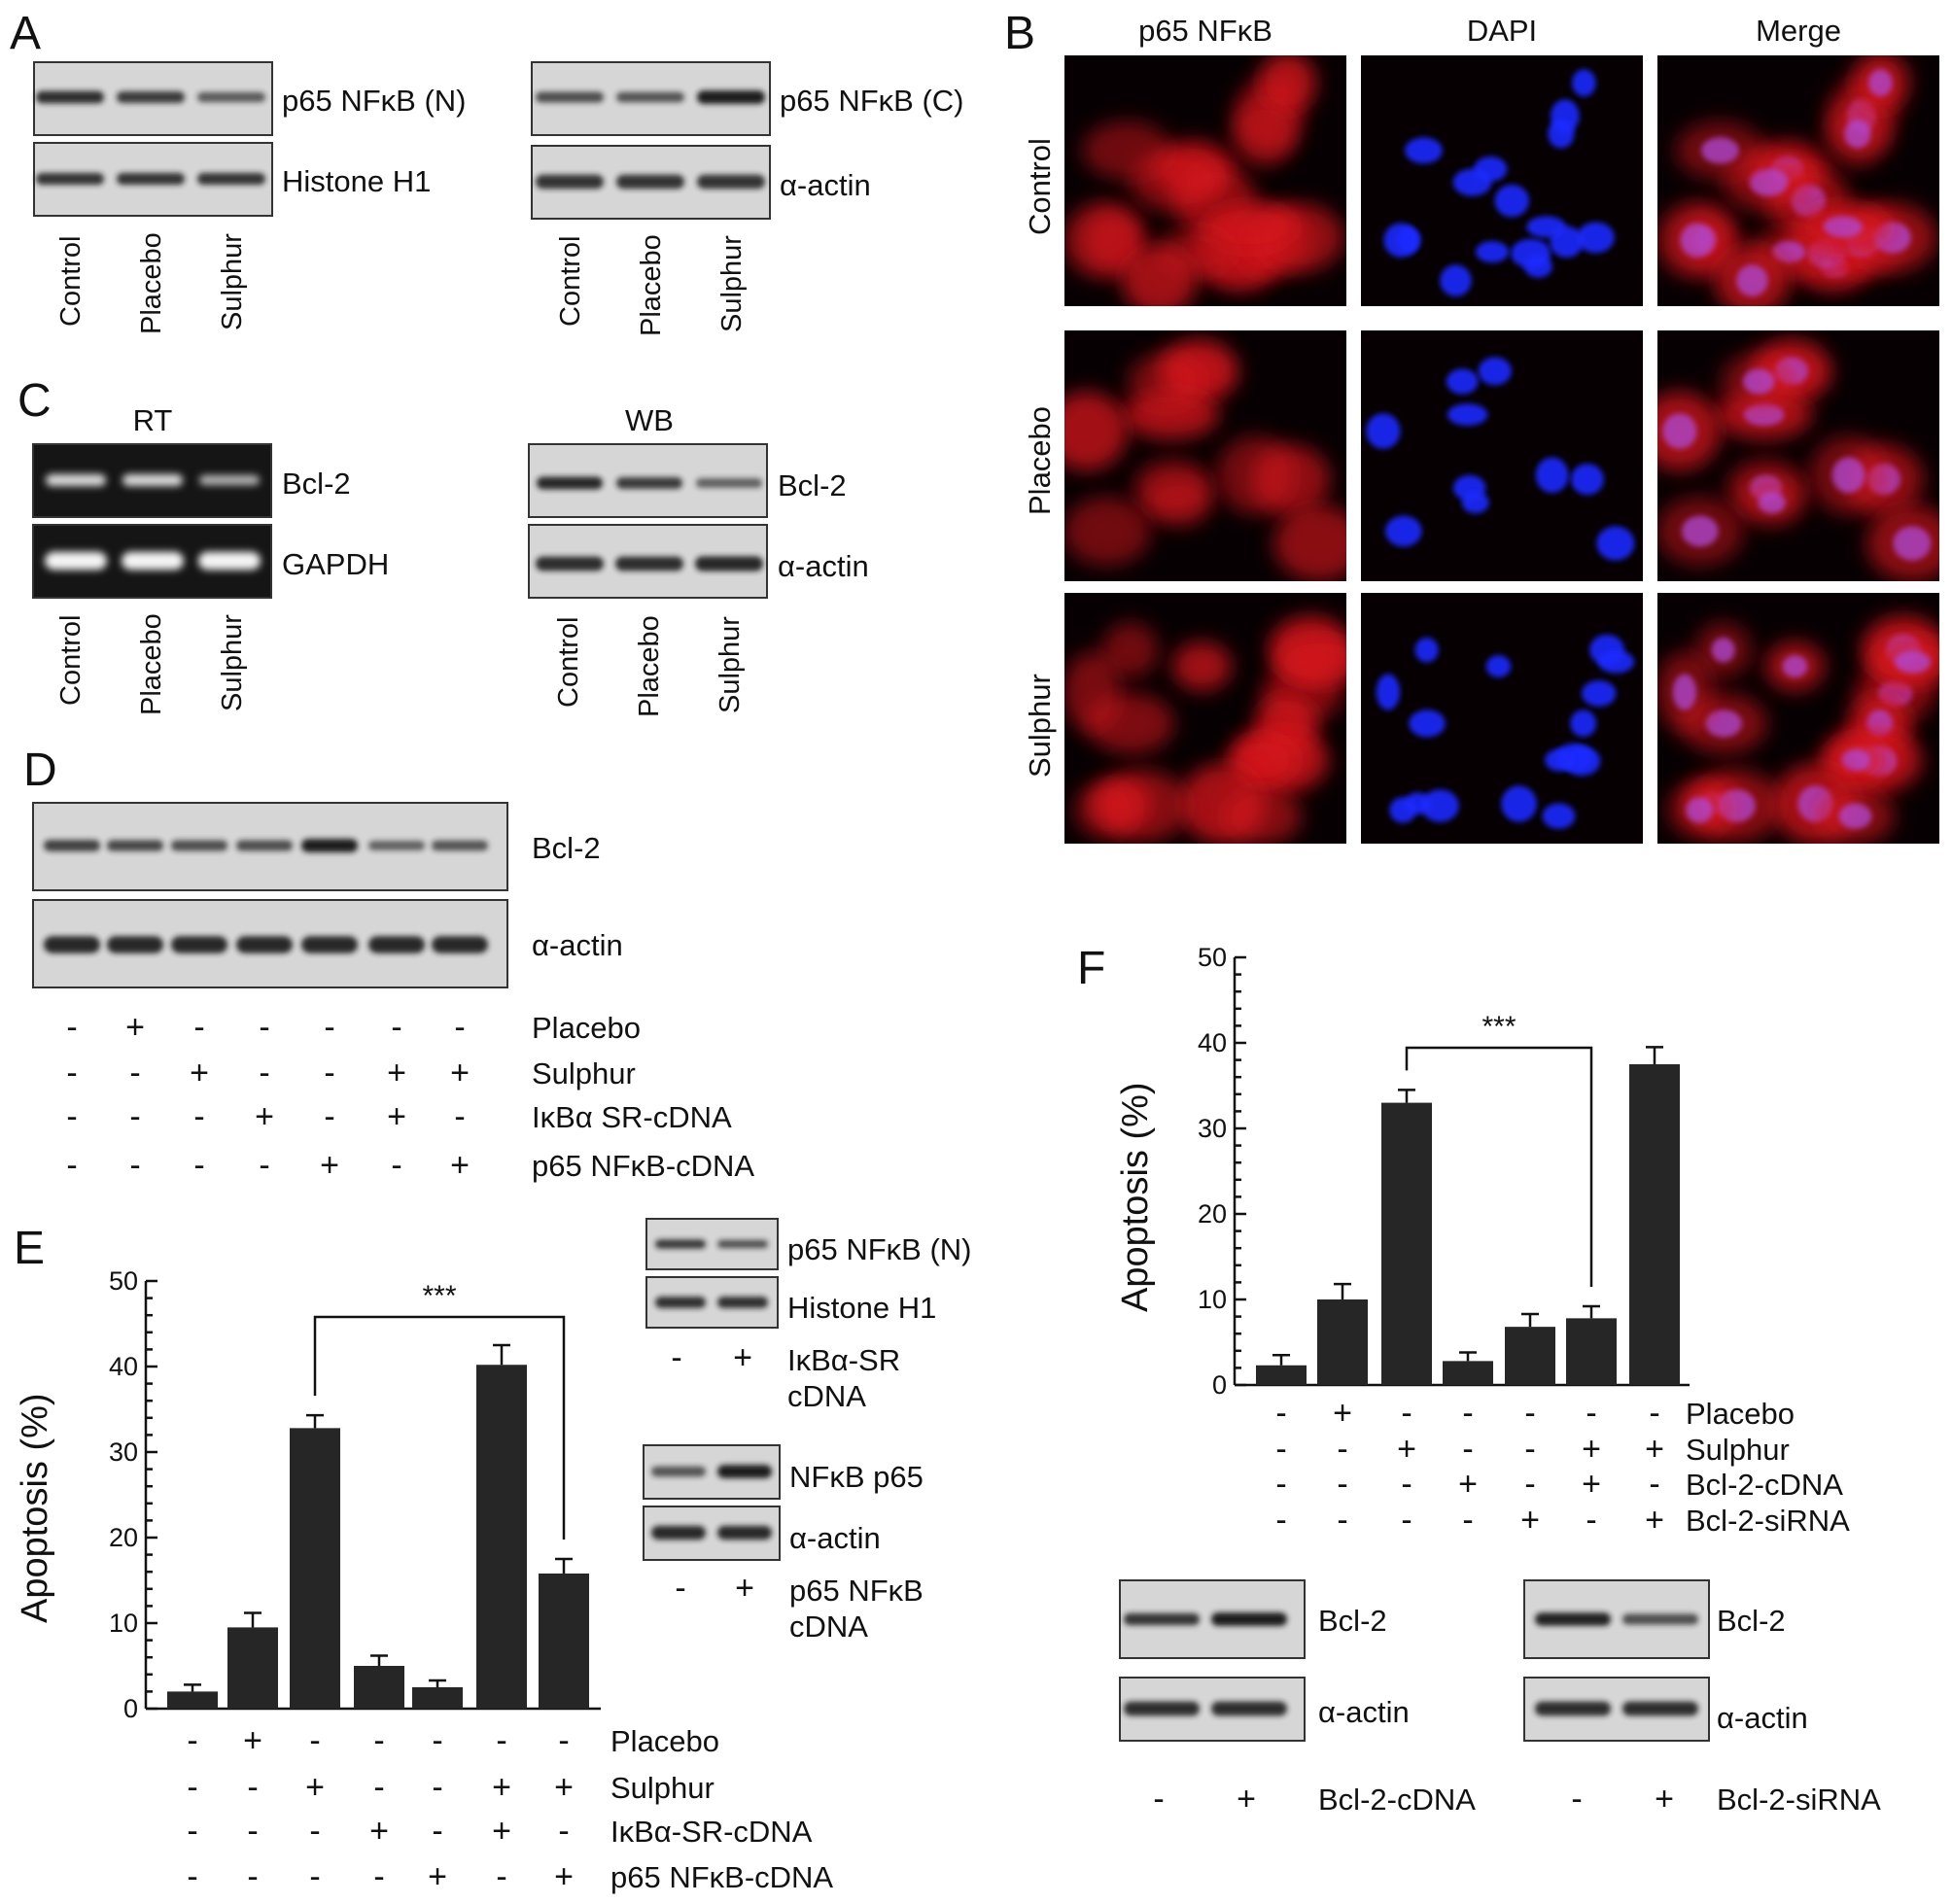 The width and height of the screenshot is (1952, 1904). I want to click on blot-label: Histone H1, so click(862, 1308).